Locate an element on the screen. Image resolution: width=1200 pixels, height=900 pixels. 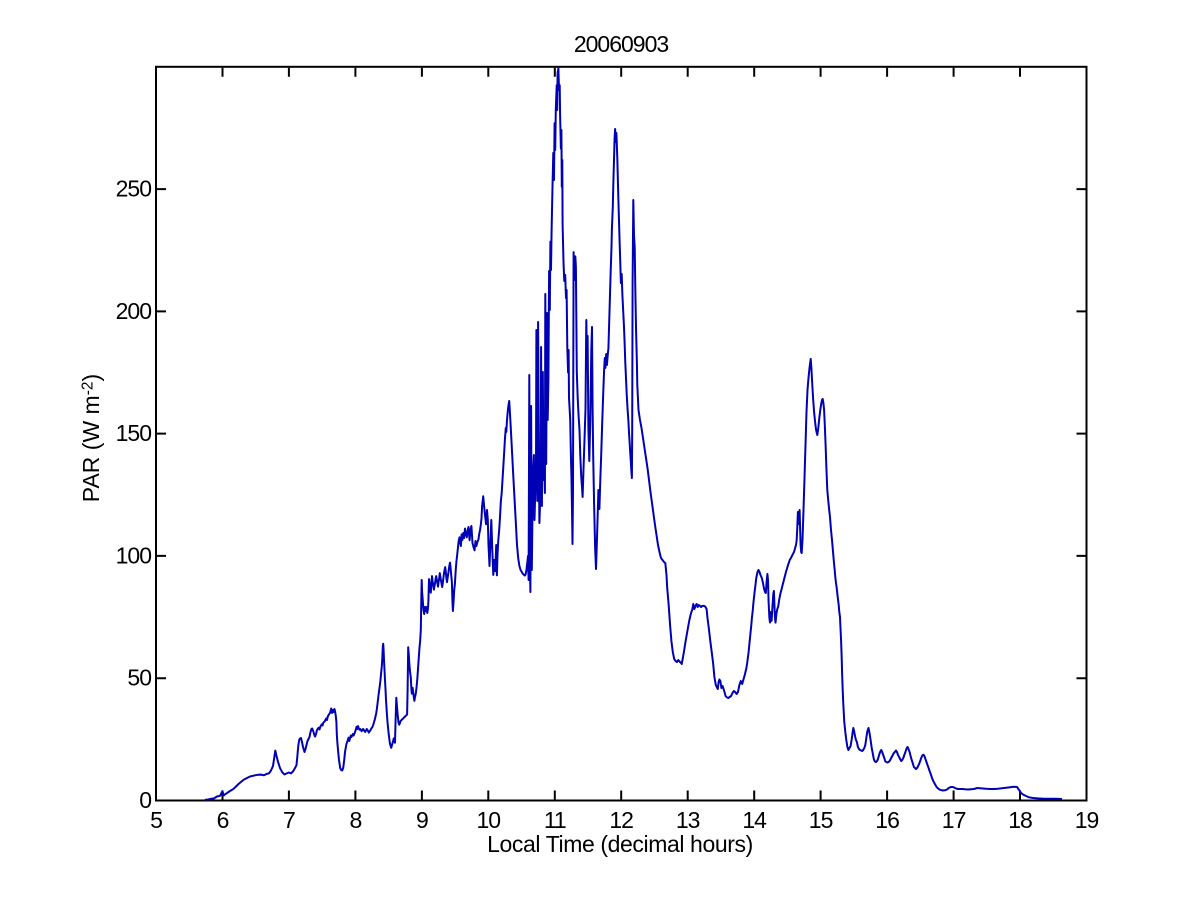
svg-text: 5 is located at coordinates (156, 820).